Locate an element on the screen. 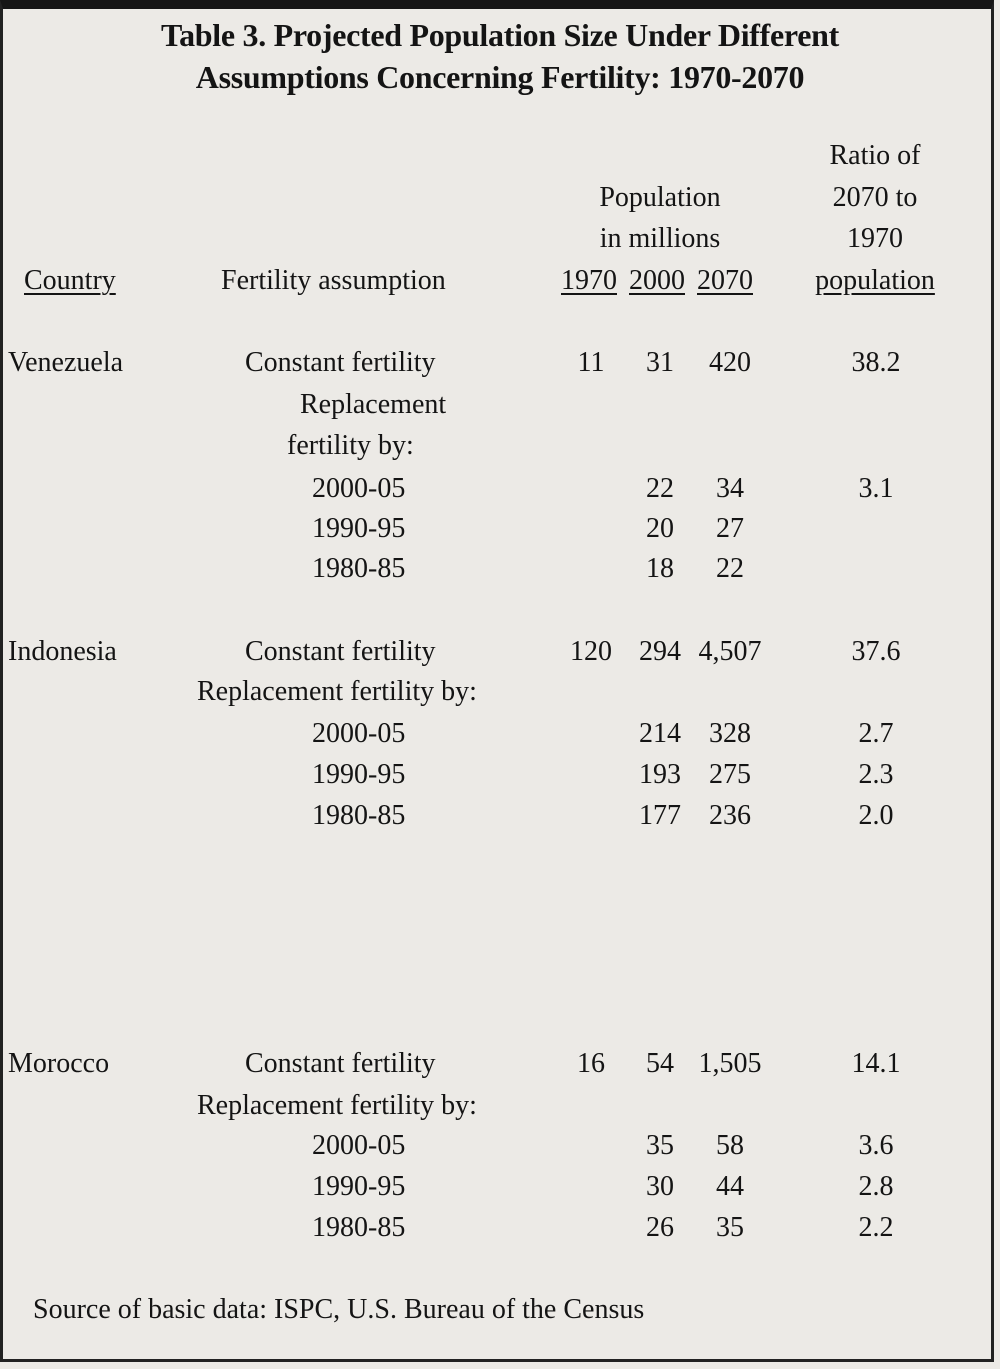 Image resolution: width=1000 pixels, height=1369 pixels. table-row: 2000-05 35 58 3.6 is located at coordinates (500, 1146).